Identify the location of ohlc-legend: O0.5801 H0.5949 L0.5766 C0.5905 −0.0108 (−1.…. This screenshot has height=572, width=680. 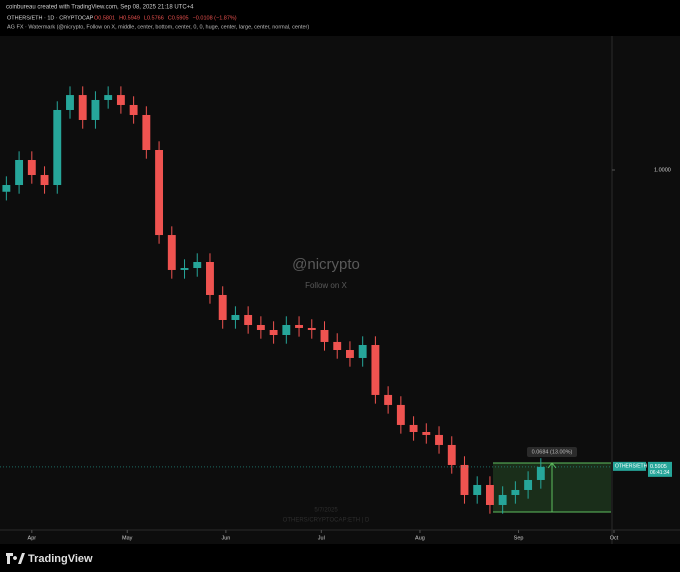
(165, 18).